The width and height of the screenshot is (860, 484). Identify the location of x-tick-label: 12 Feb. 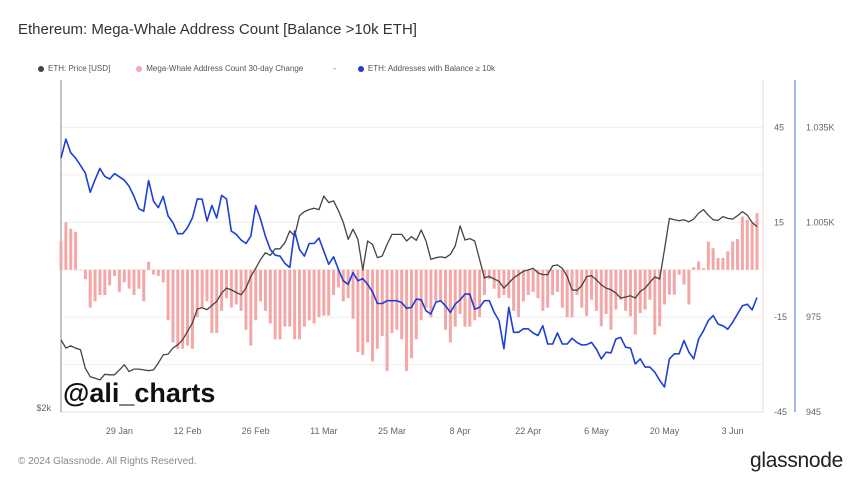
(188, 431).